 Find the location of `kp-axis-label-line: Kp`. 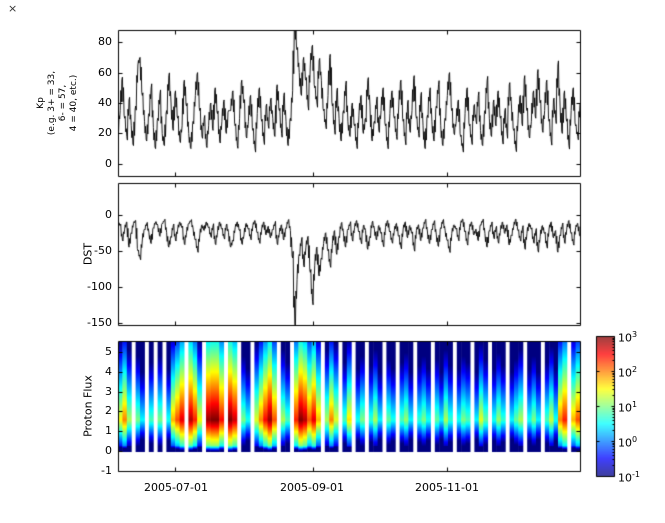

kp-axis-label-line: Kp is located at coordinates (41, 103).